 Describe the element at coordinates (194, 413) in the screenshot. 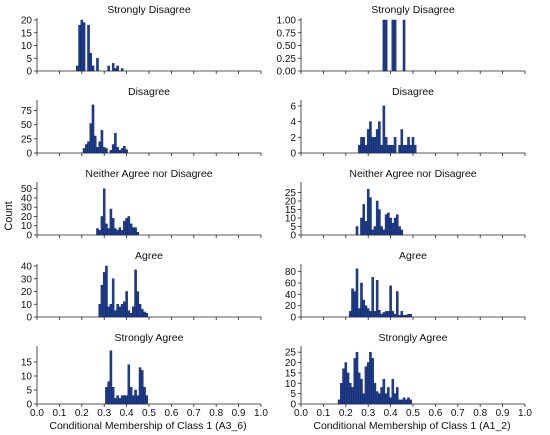

I see `x-tick-label: 0.7` at that location.